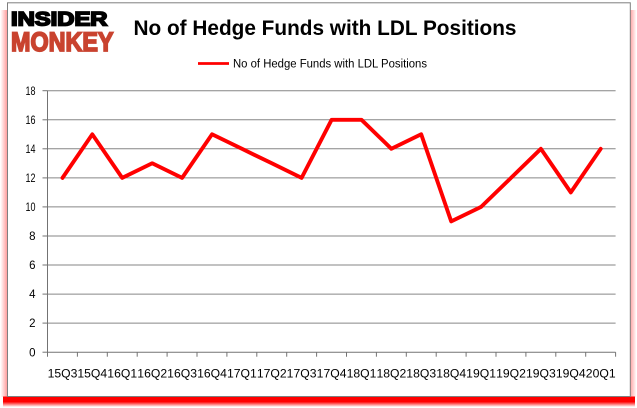 This screenshot has height=408, width=637. What do you see at coordinates (451, 375) in the screenshot?
I see `svg-text: 18Q4` at bounding box center [451, 375].